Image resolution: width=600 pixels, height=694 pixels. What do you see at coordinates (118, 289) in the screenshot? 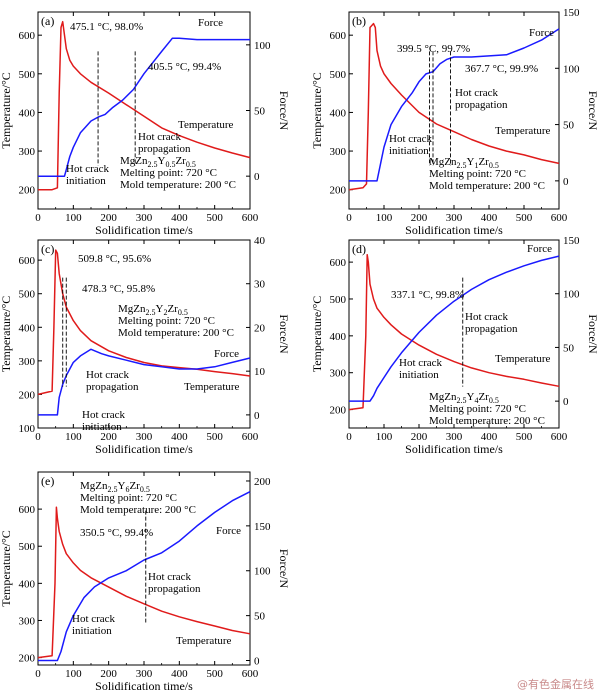
I see `annotation-text: 478.3 °C, 95.8%` at bounding box center [118, 289].